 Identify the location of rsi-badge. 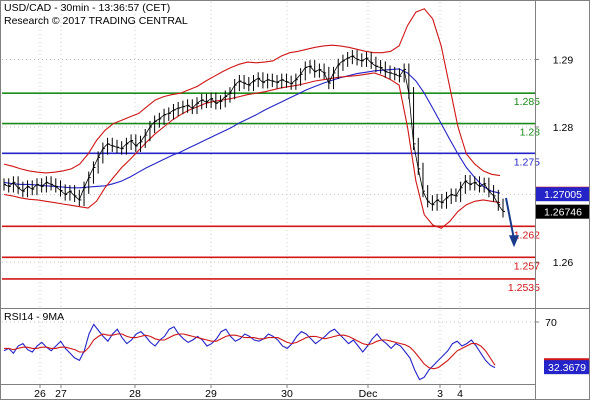
(567, 367).